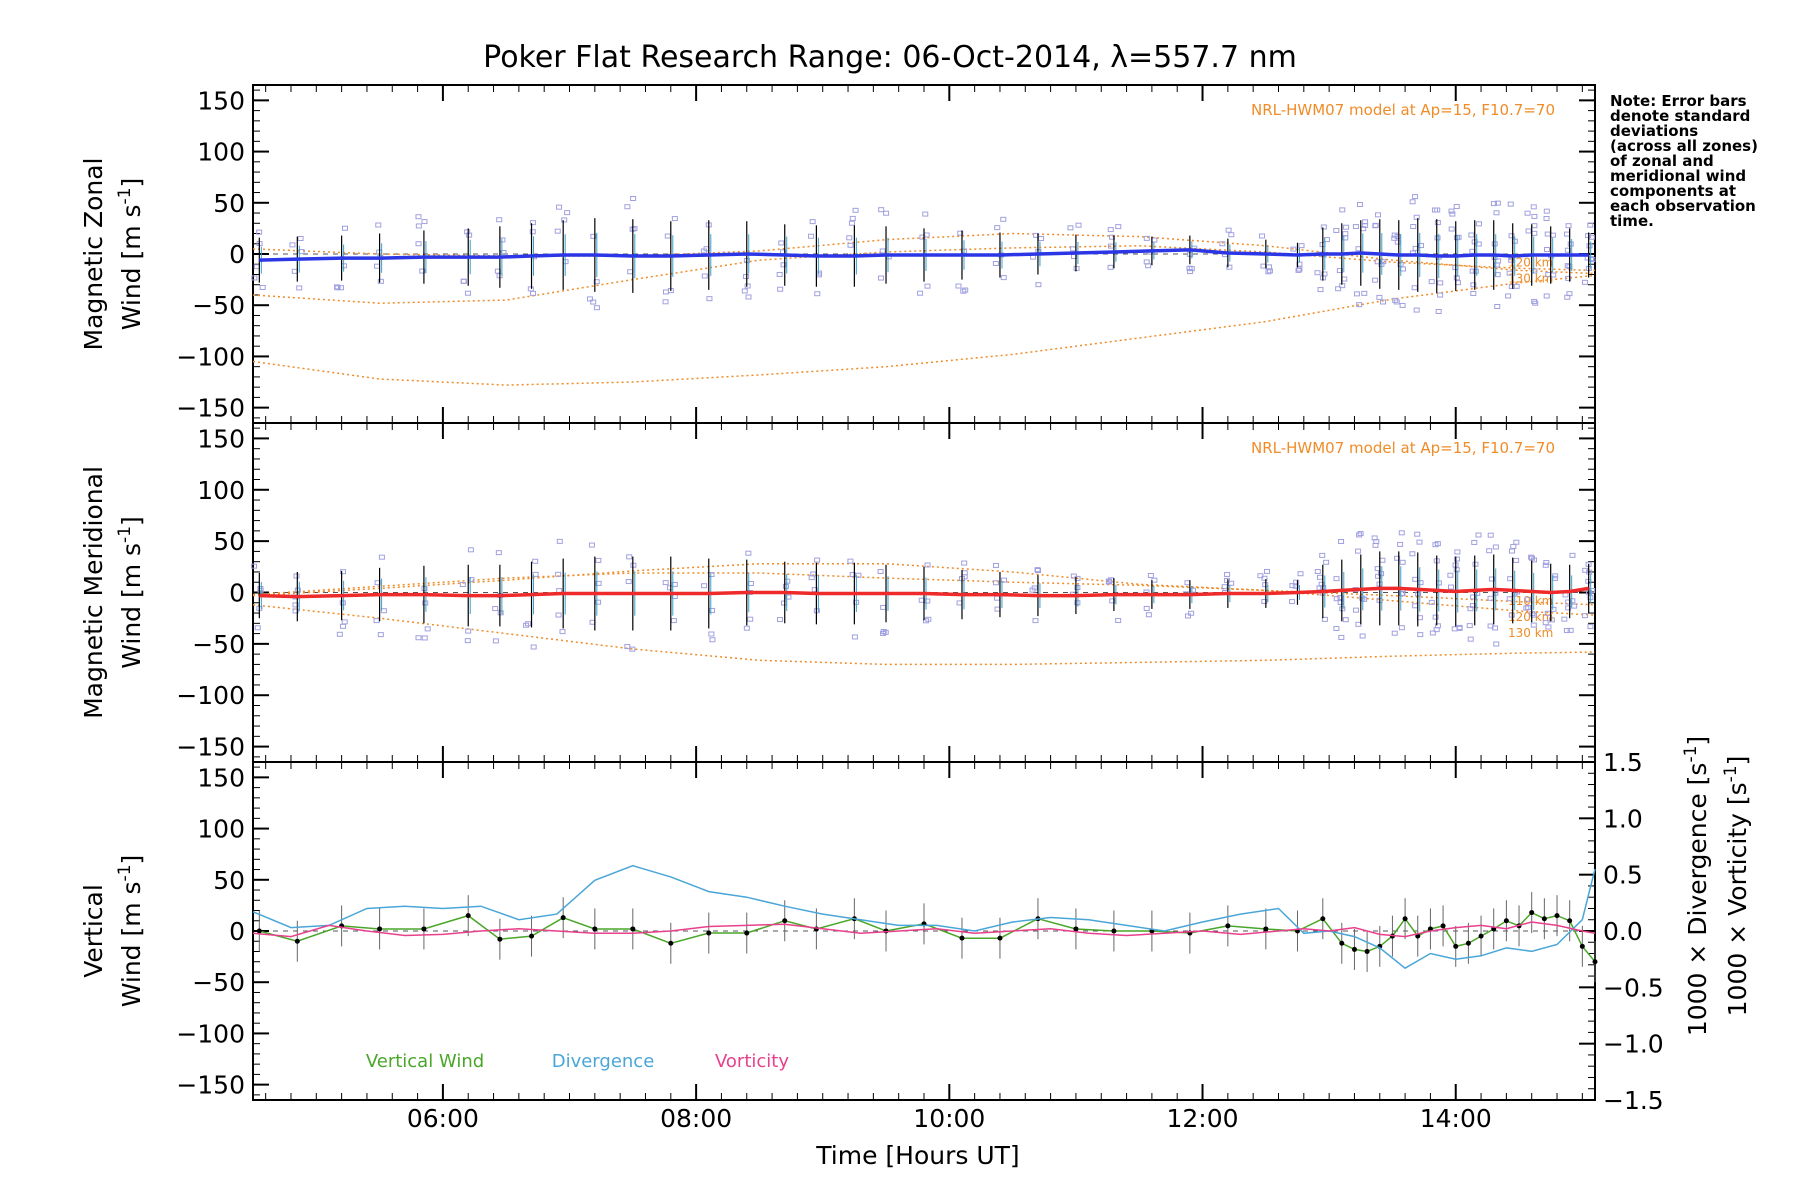 The image size is (1800, 1200). Describe the element at coordinates (924, 917) in the screenshot. I see `series-line-divergence` at that location.